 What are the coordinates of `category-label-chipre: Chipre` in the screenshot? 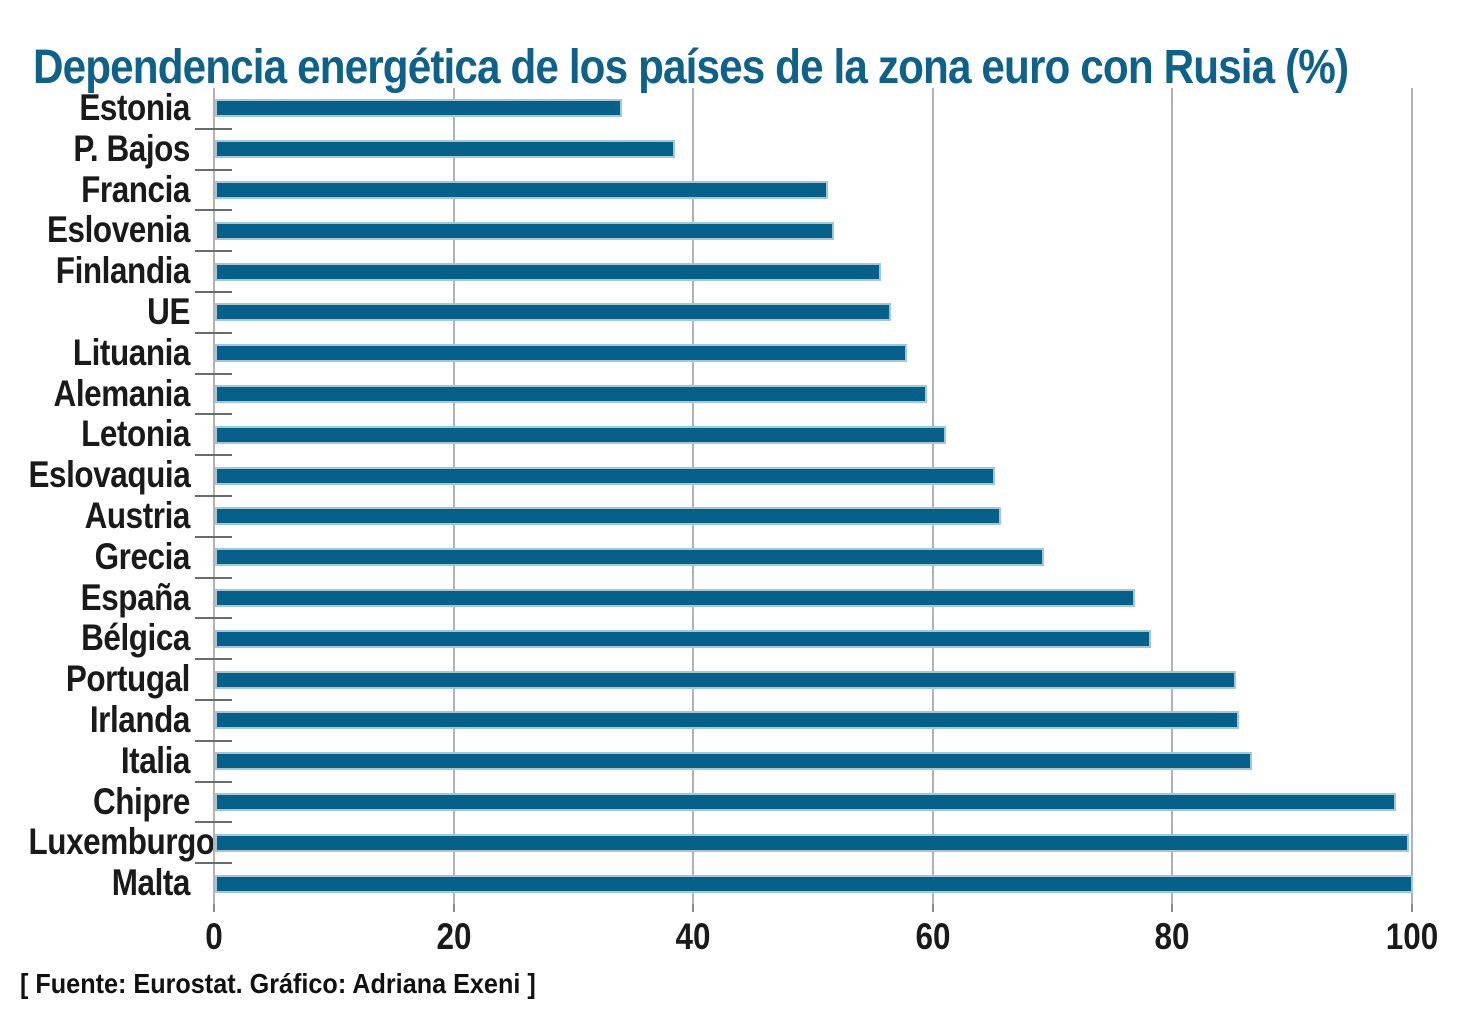 It's located at (141, 801).